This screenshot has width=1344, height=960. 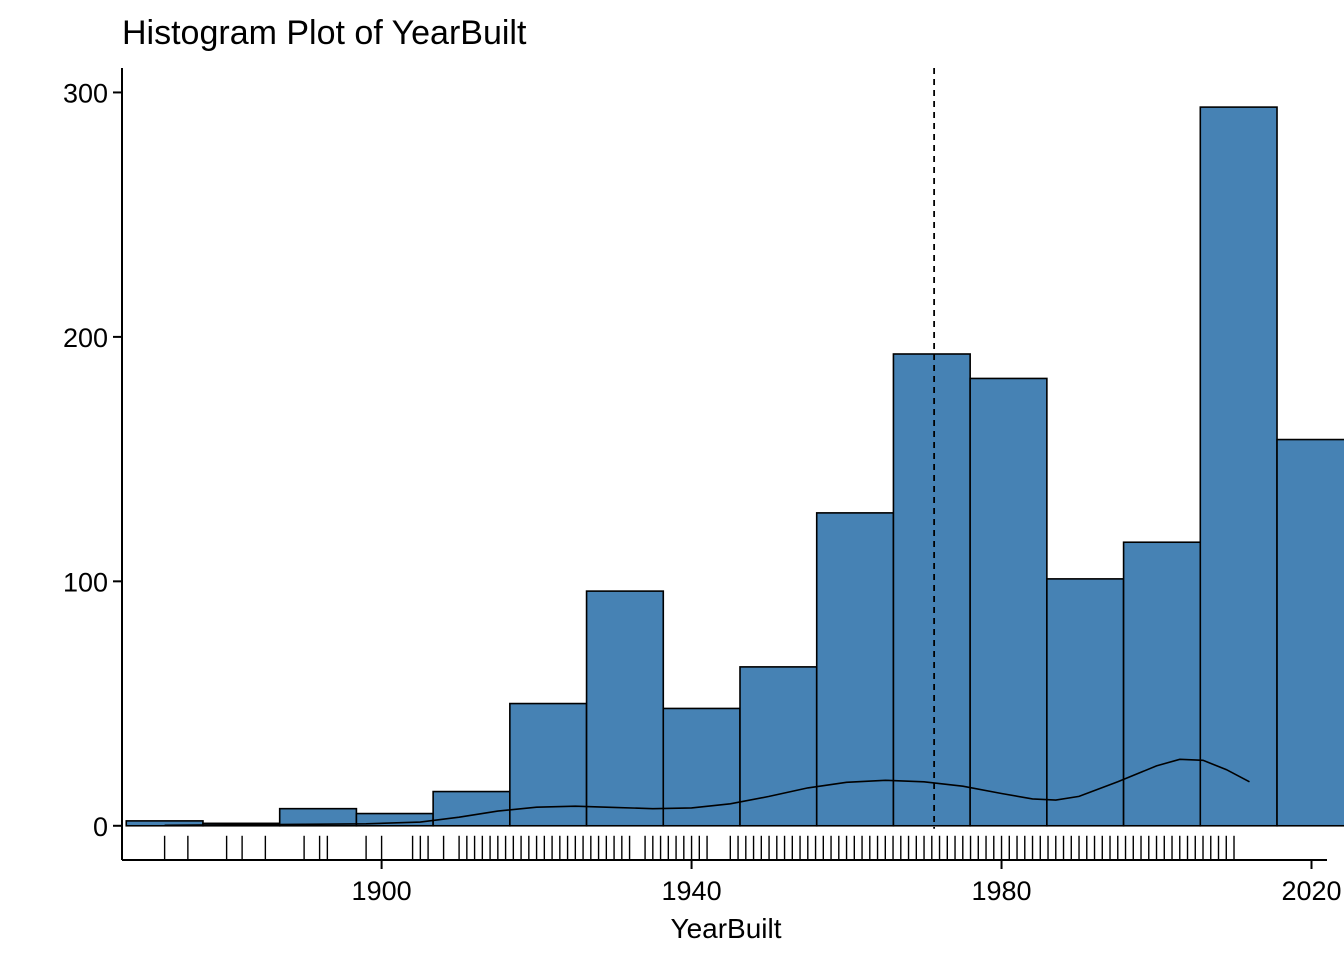 What do you see at coordinates (1311, 891) in the screenshot?
I see `x-tick-label: 2020` at bounding box center [1311, 891].